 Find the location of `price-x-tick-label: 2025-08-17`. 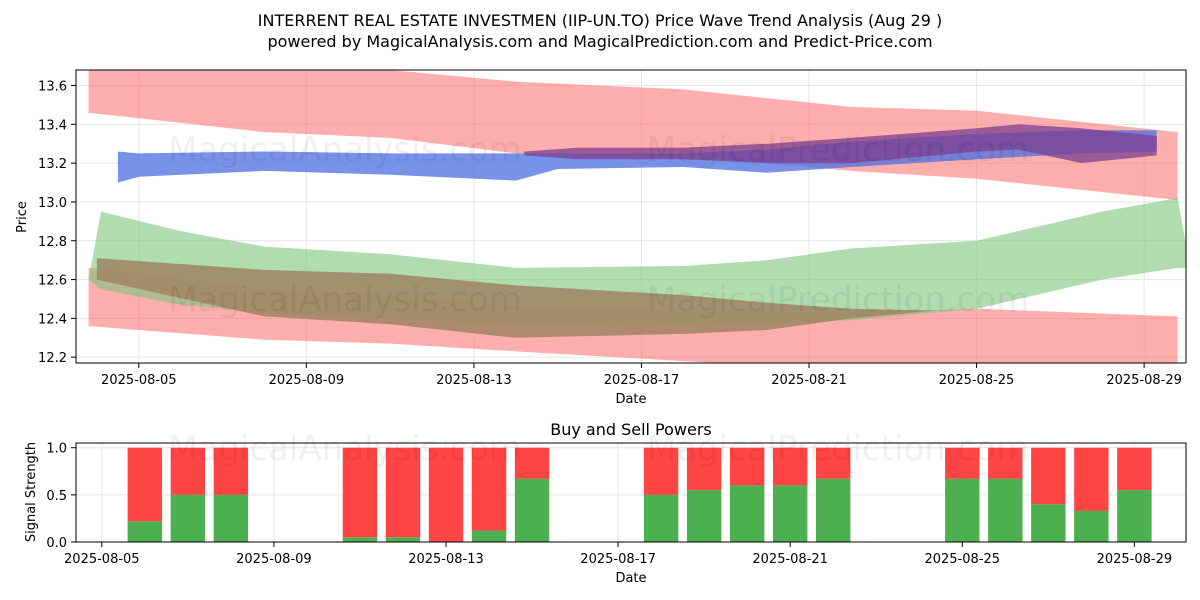

price-x-tick-label: 2025-08-17 is located at coordinates (642, 380).